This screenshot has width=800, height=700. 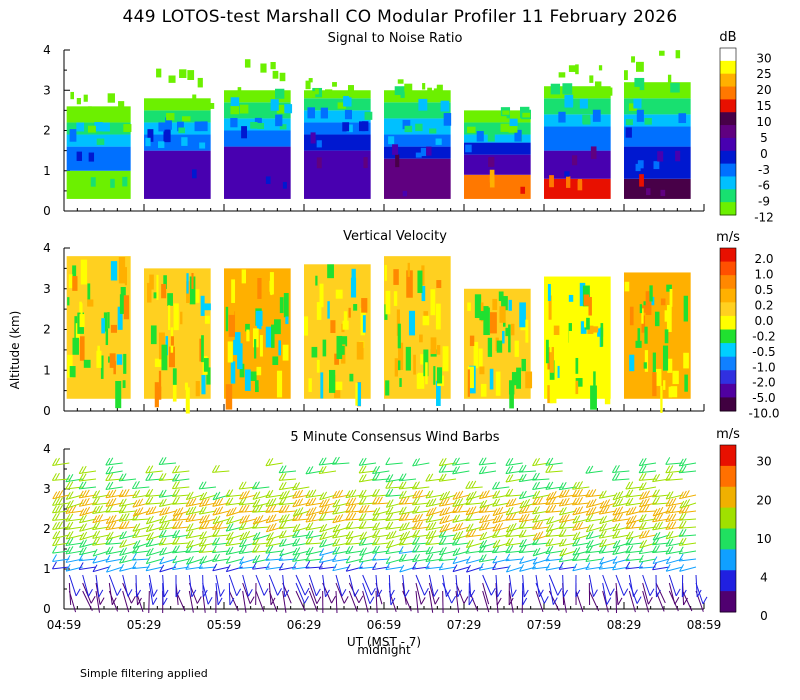 What do you see at coordinates (577, 92) in the screenshot?
I see `snr-layer` at bounding box center [577, 92].